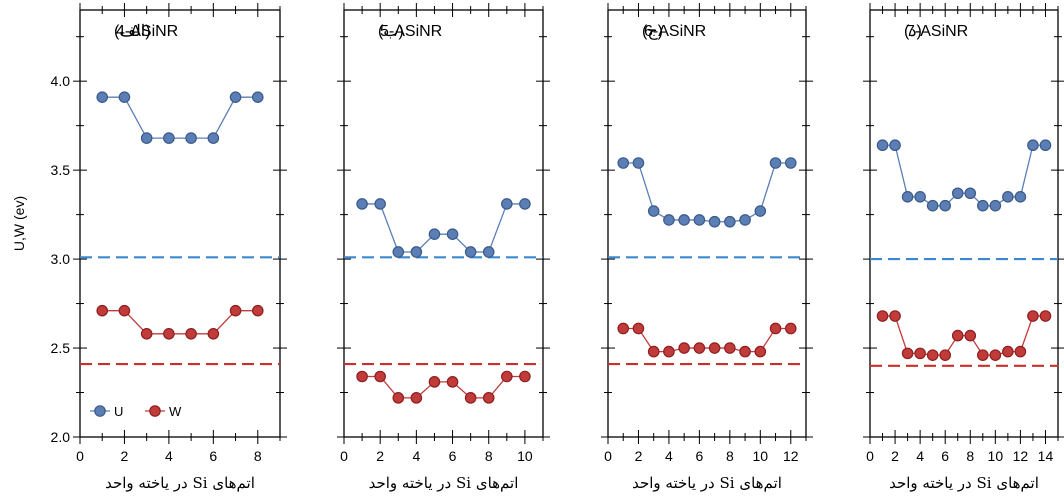  Describe the element at coordinates (180, 117) in the screenshot. I see `series-line-u` at that location.